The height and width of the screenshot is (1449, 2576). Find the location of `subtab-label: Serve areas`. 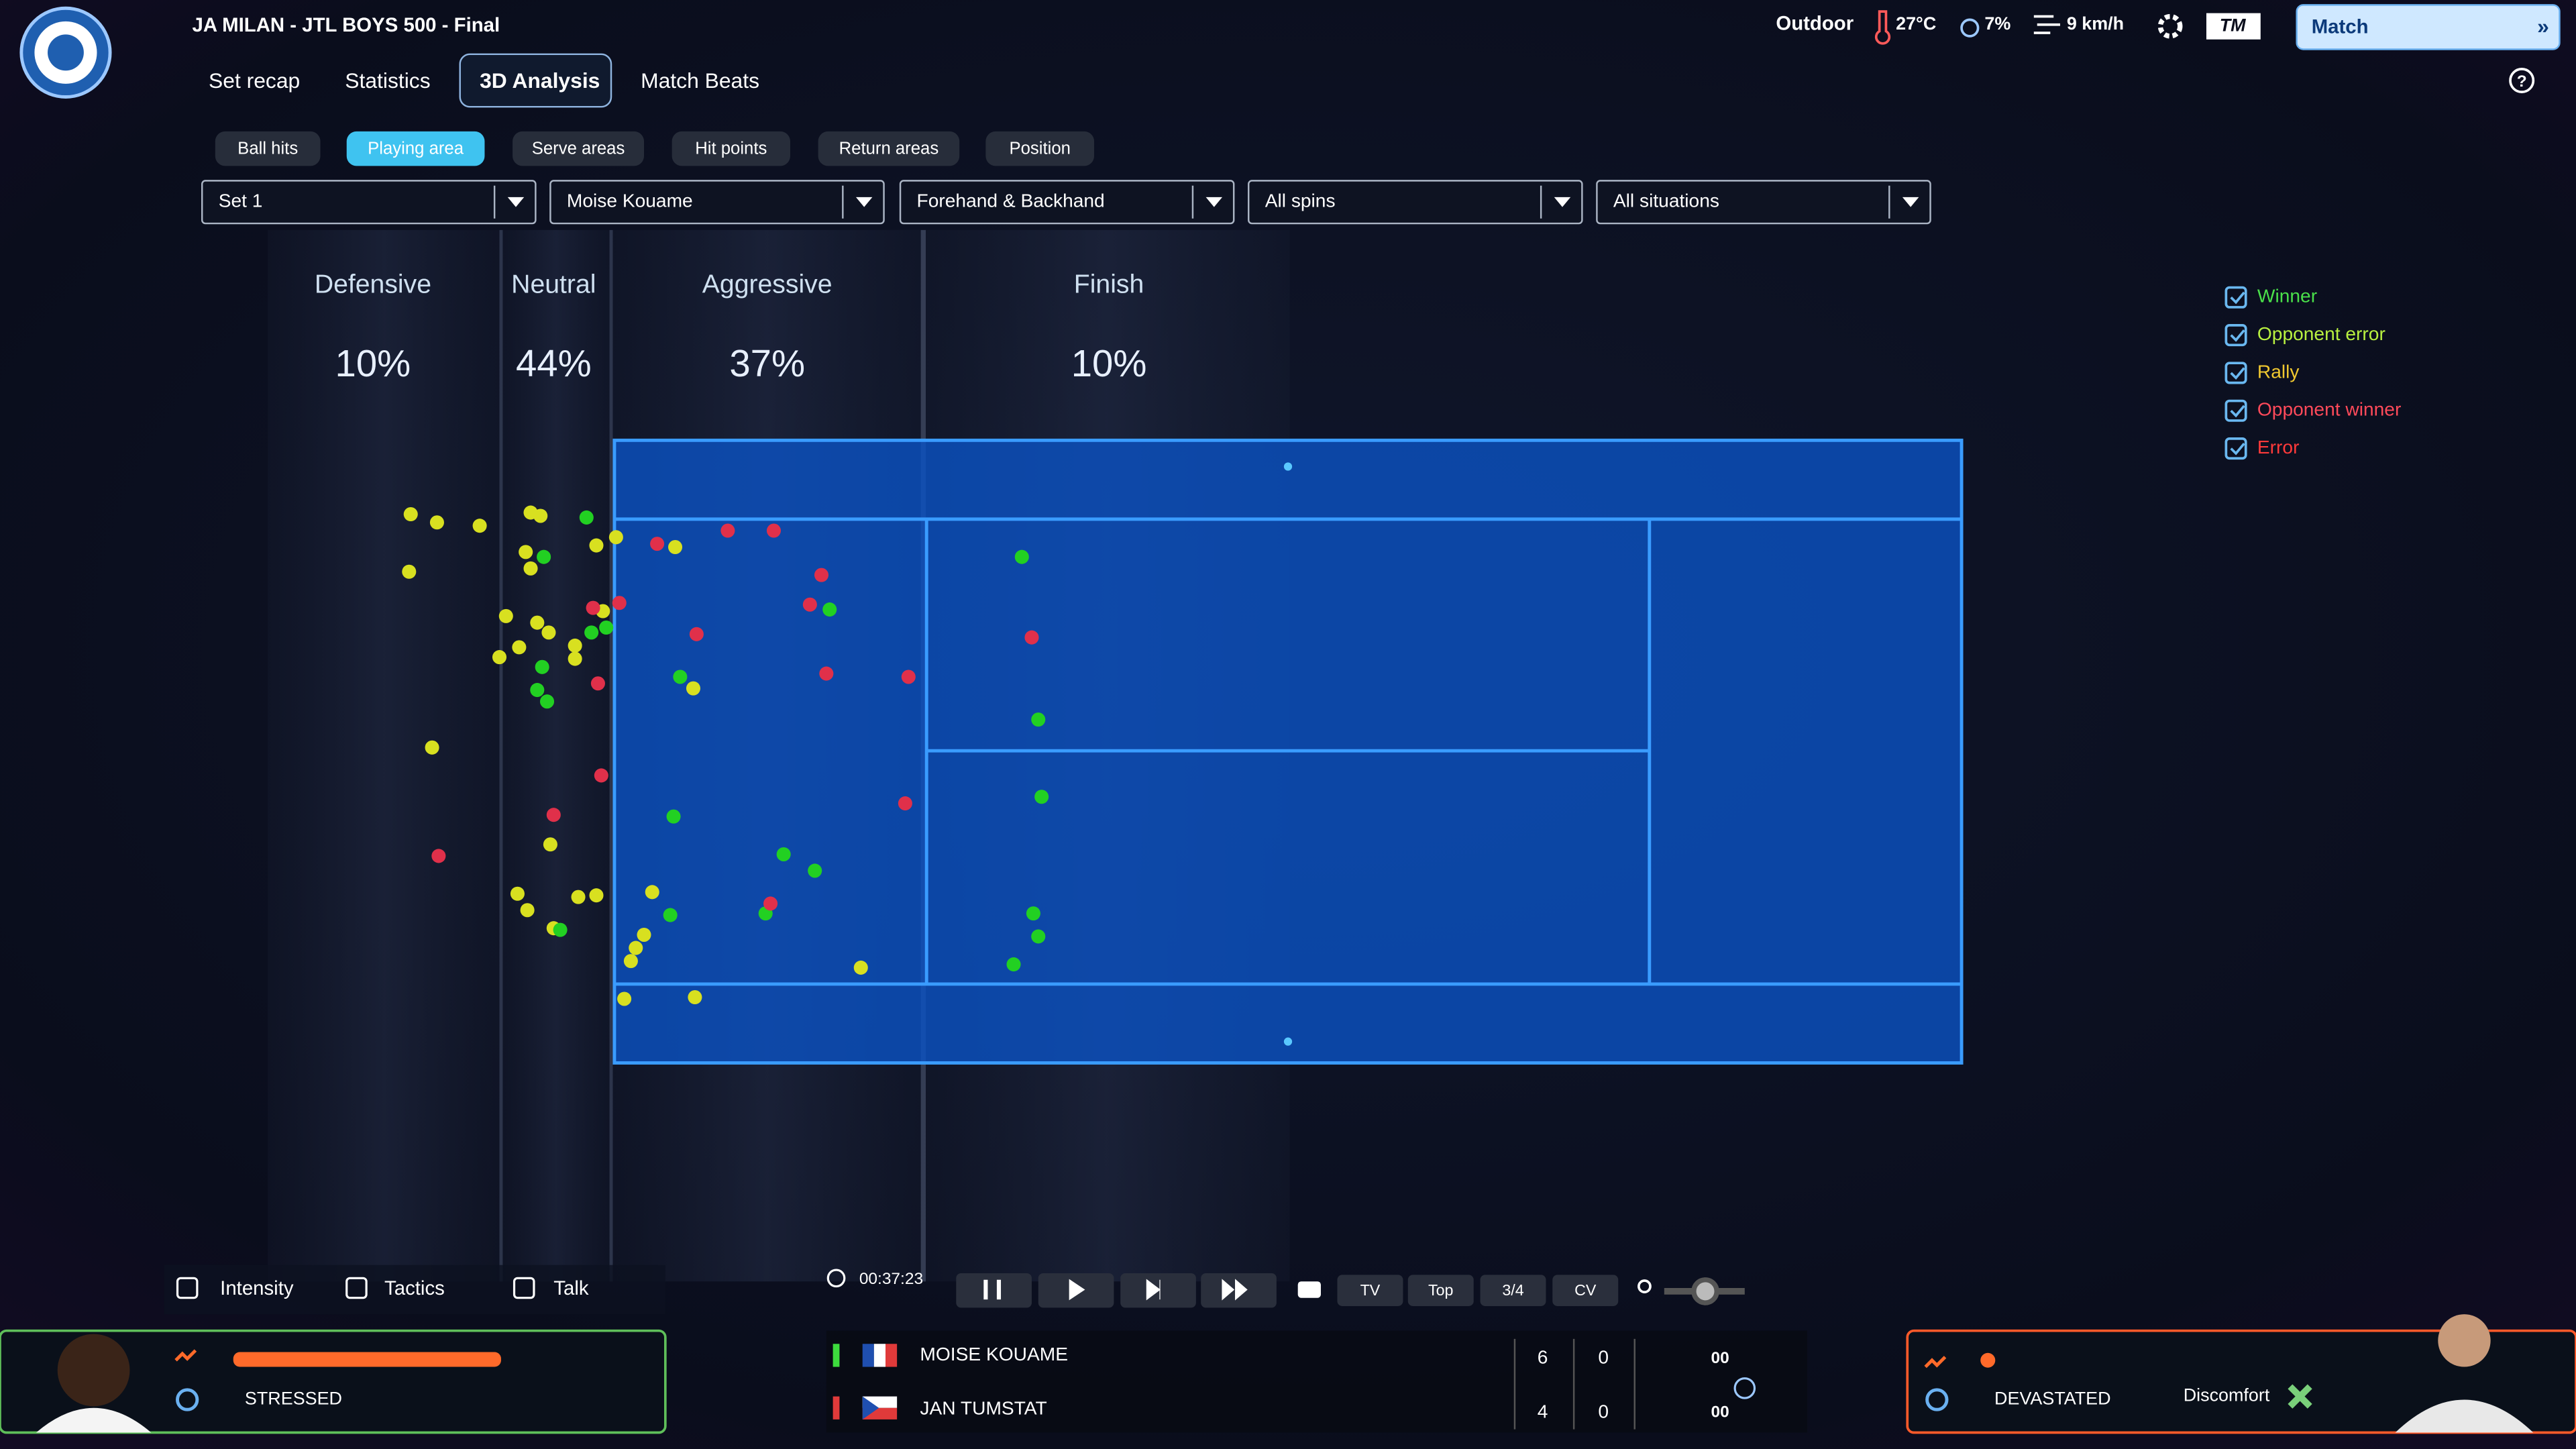

subtab-label: Serve areas is located at coordinates (578, 149).